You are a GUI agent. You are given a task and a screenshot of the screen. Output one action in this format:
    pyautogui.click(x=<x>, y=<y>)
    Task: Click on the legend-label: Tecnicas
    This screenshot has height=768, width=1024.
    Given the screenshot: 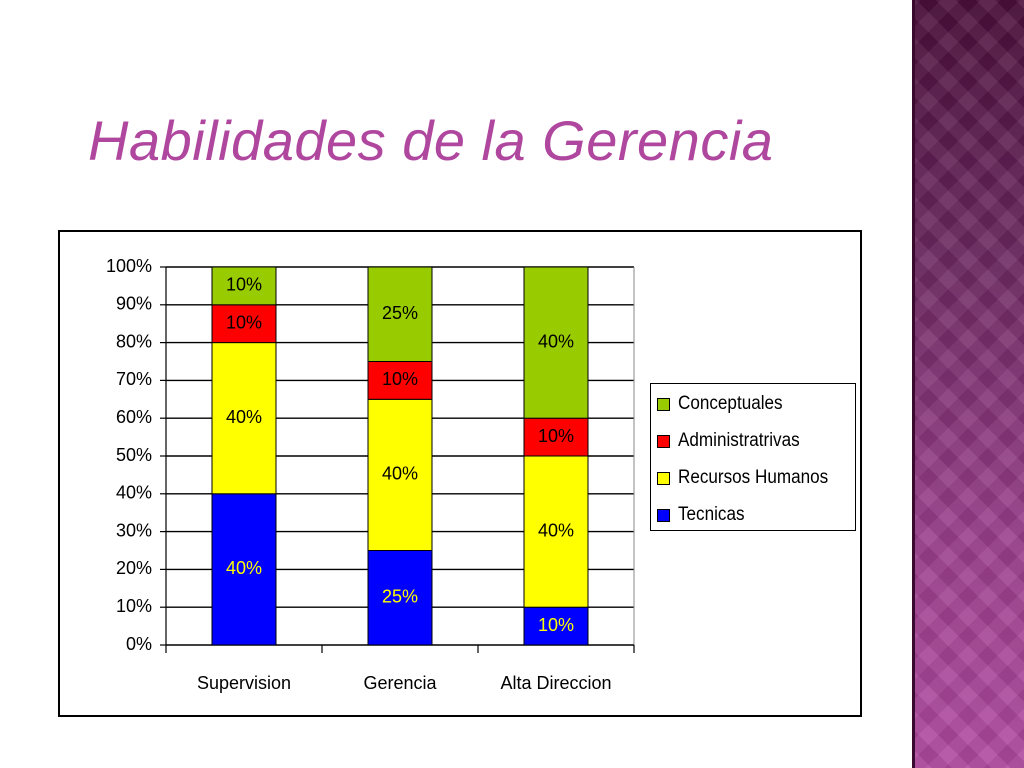 What is the action you would take?
    pyautogui.click(x=711, y=514)
    